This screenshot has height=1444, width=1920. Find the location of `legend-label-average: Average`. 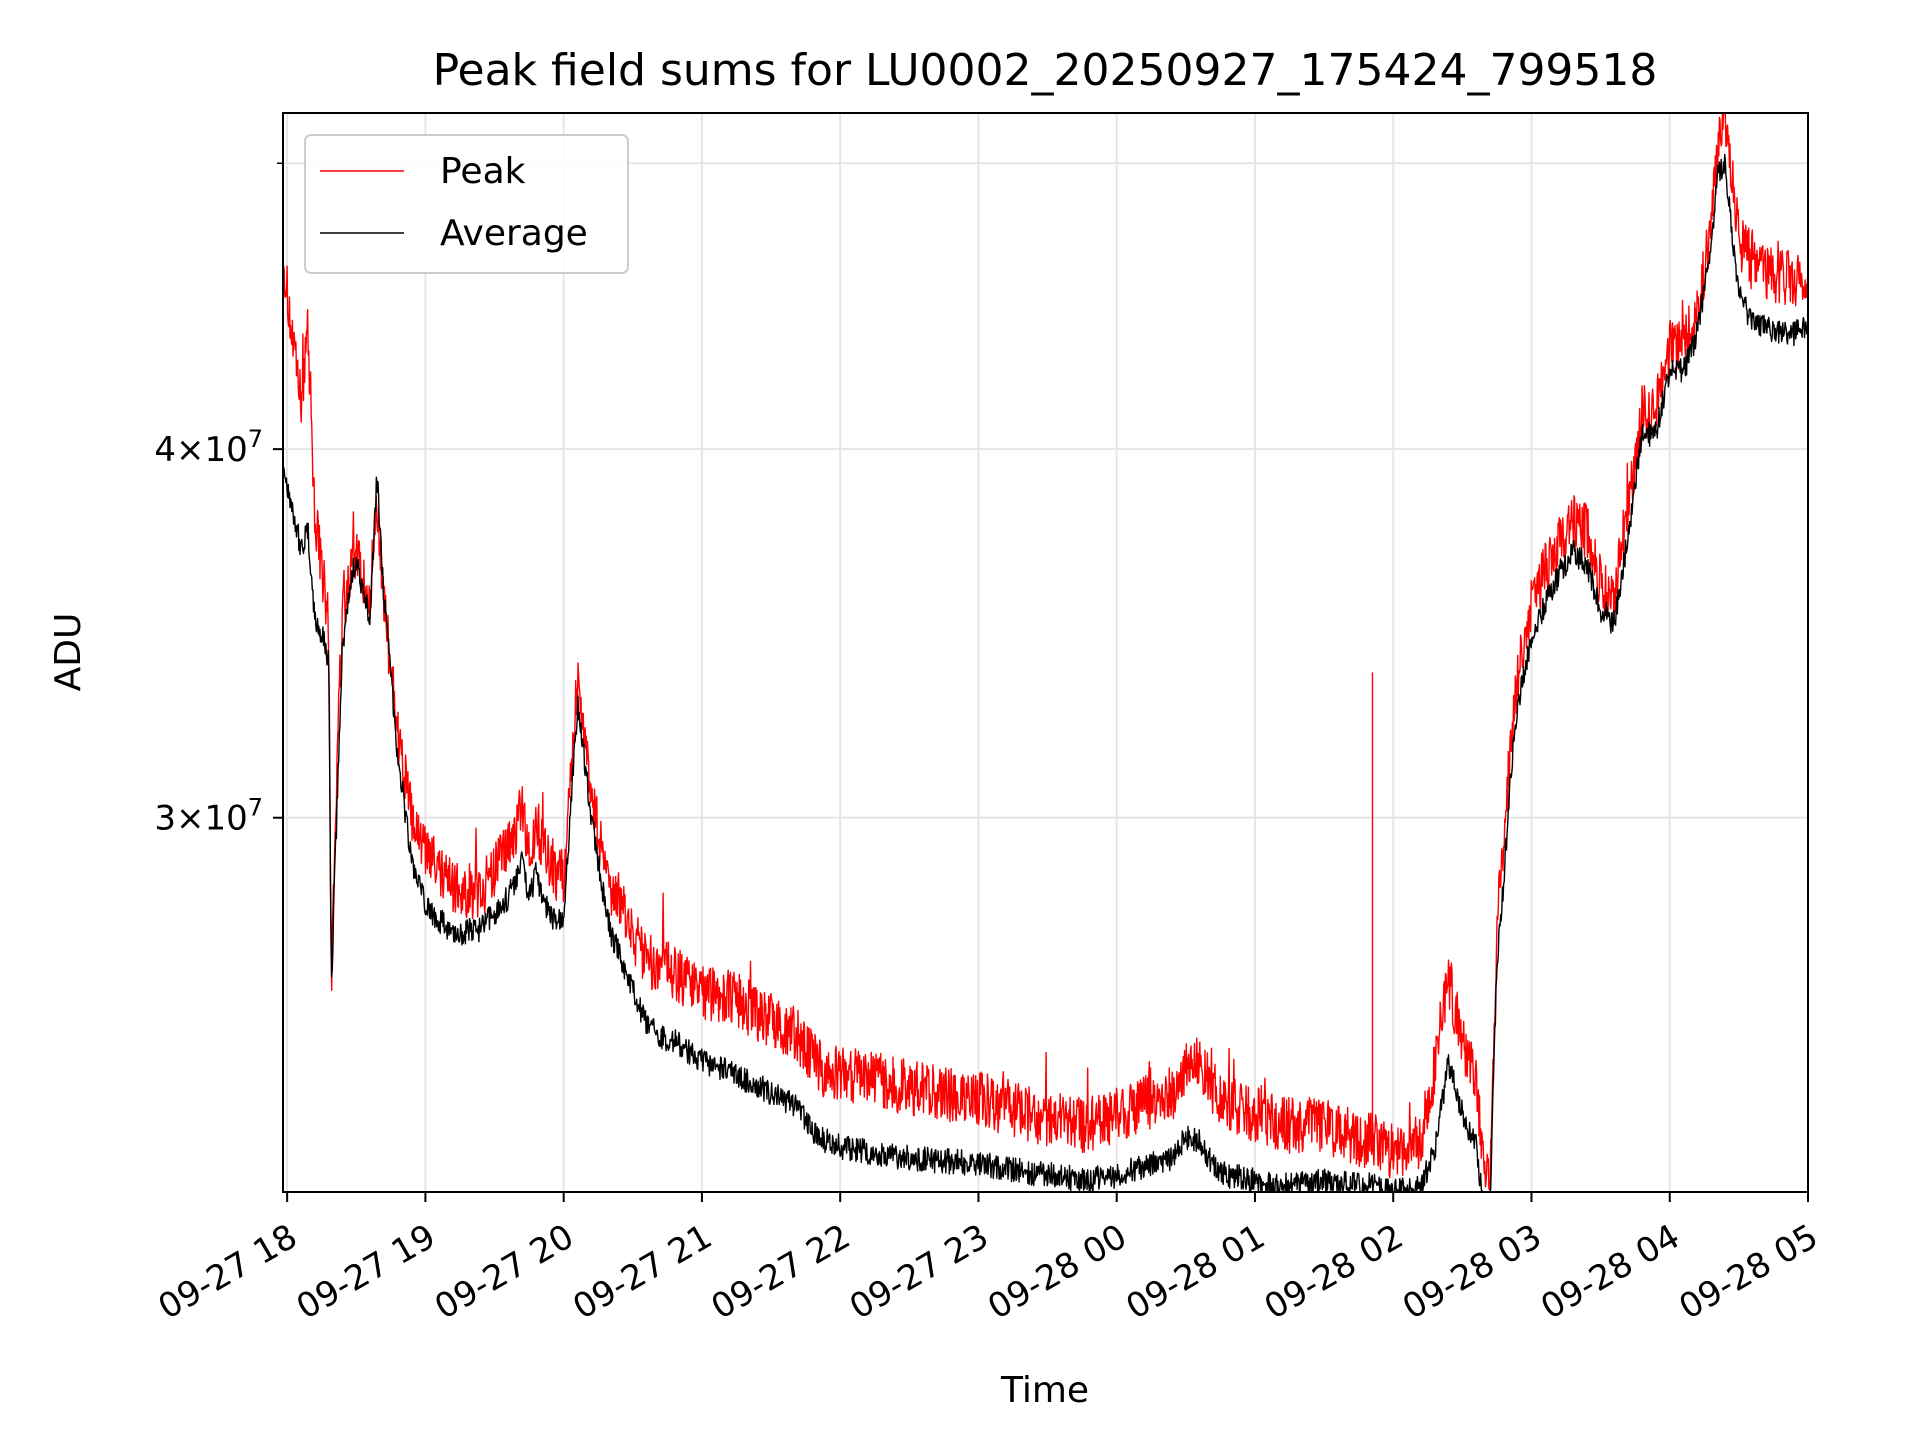

legend-label-average: Average is located at coordinates (514, 233).